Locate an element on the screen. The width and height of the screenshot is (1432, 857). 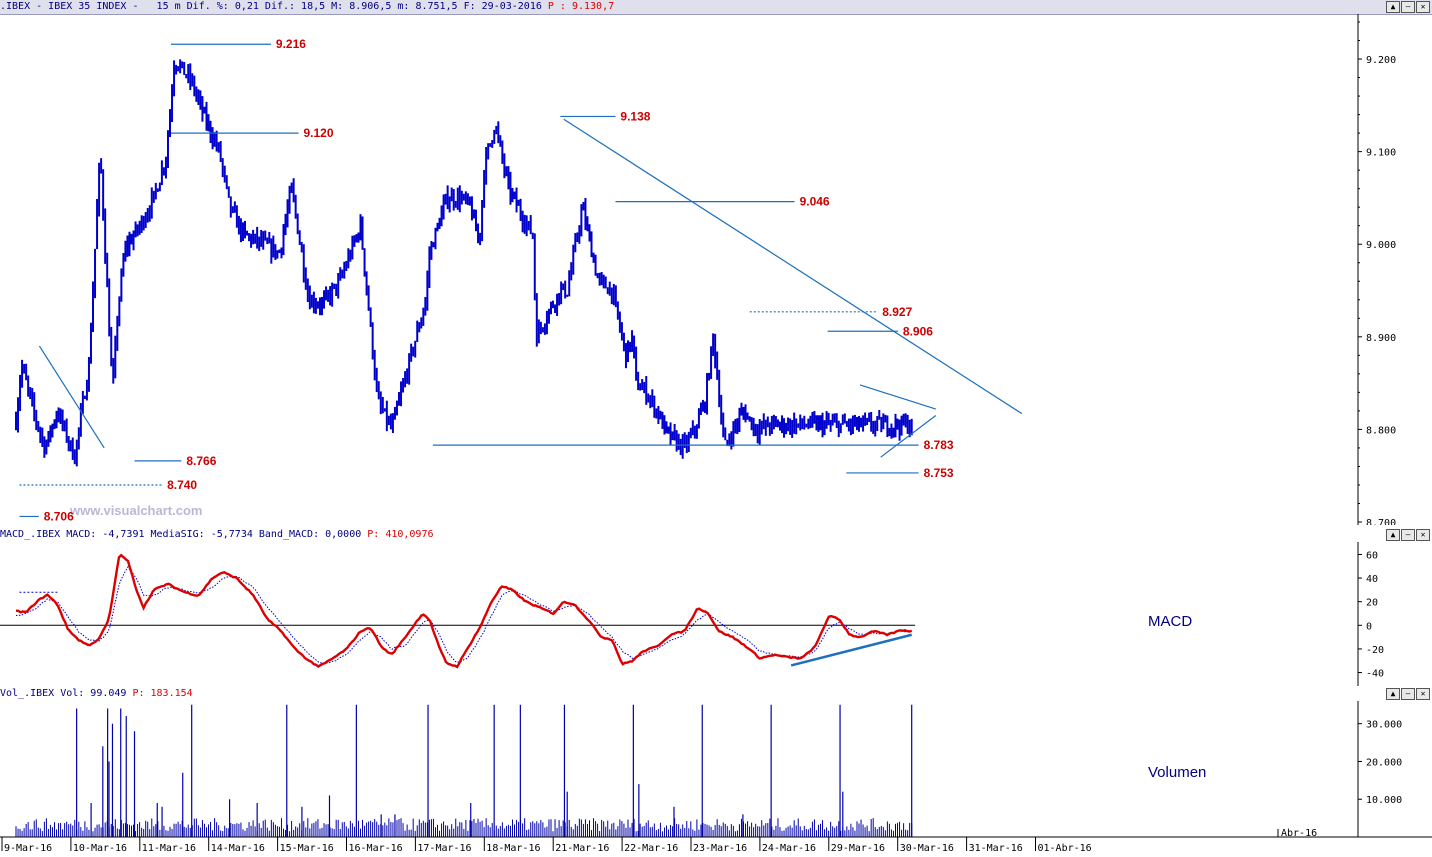
volume-panel-title-bar: Vol_.IBEX Vol: 99.049 P: 183.154 ▲ — ✕ is located at coordinates (716, 694).